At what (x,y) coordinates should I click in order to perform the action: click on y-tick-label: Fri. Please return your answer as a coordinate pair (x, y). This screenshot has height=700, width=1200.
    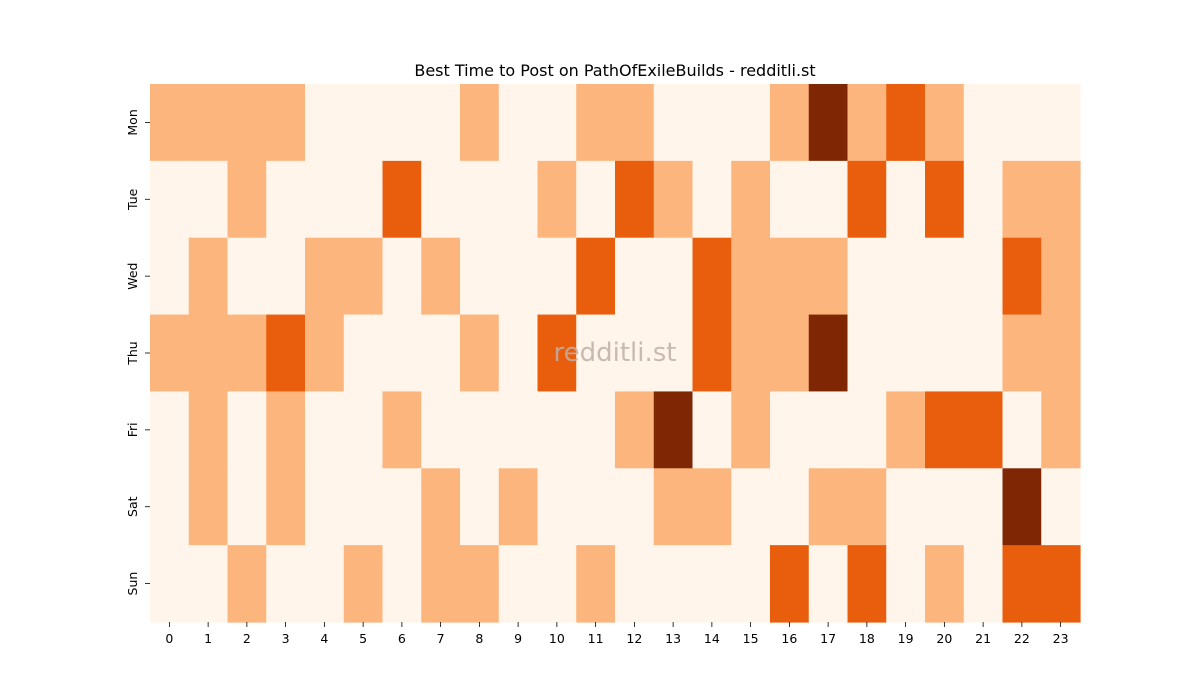
    Looking at the image, I should click on (132, 429).